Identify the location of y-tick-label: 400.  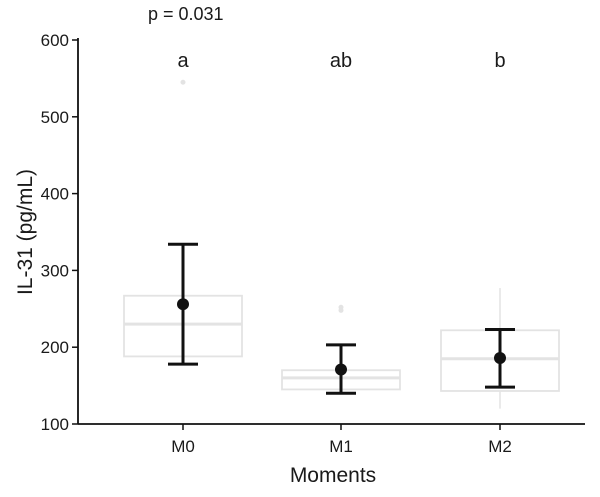
(55, 194).